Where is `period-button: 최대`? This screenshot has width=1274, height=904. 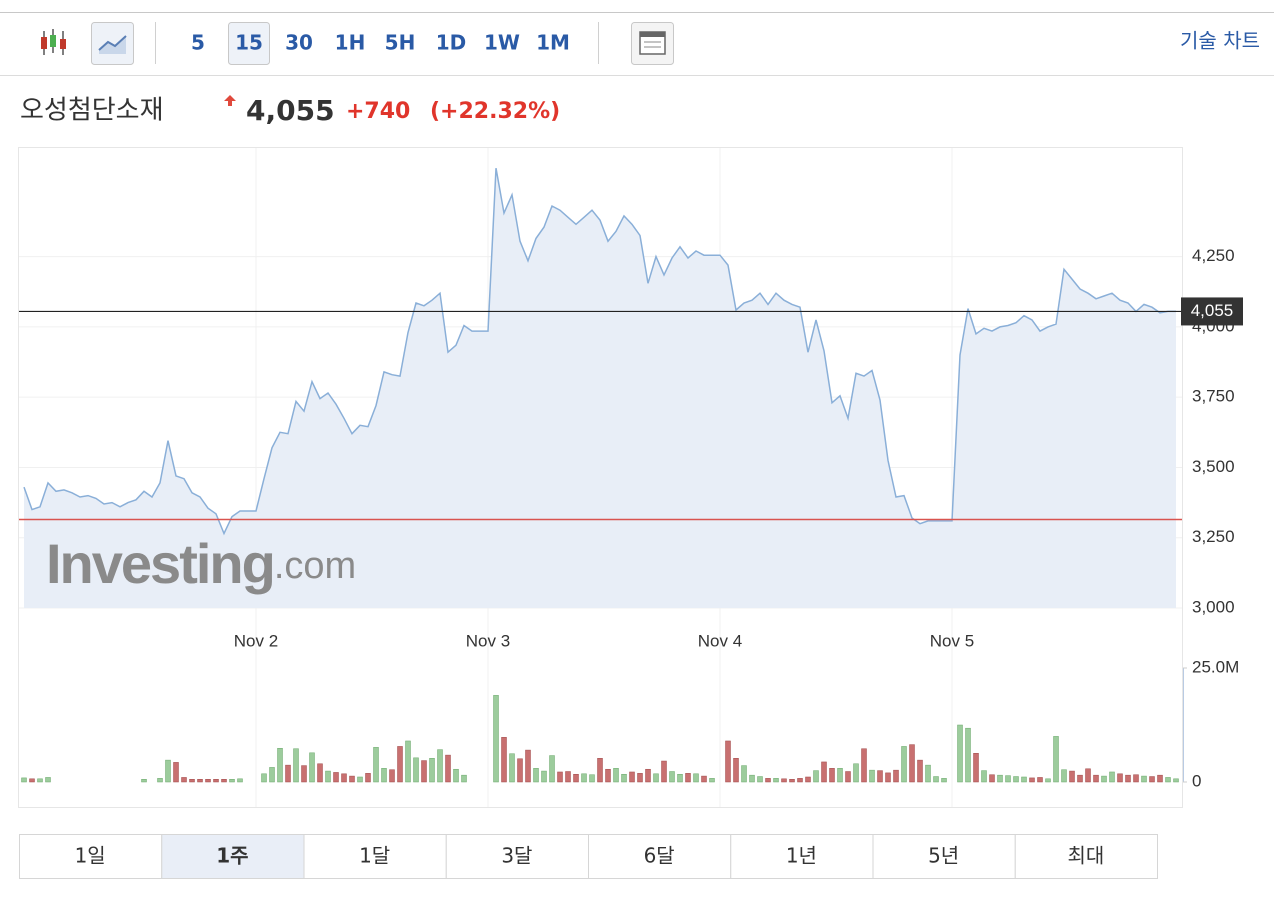
period-button: 최대 is located at coordinates (1085, 856).